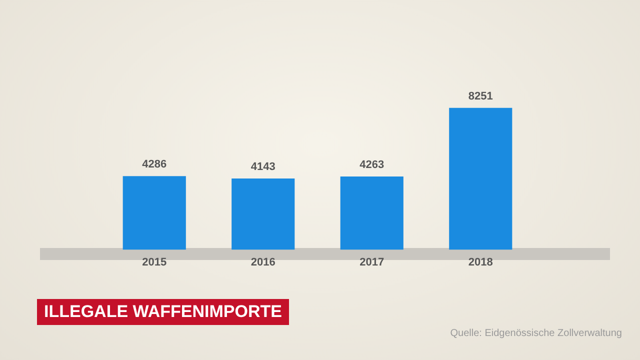  Describe the element at coordinates (154, 164) in the screenshot. I see `data-label: 4286` at that location.